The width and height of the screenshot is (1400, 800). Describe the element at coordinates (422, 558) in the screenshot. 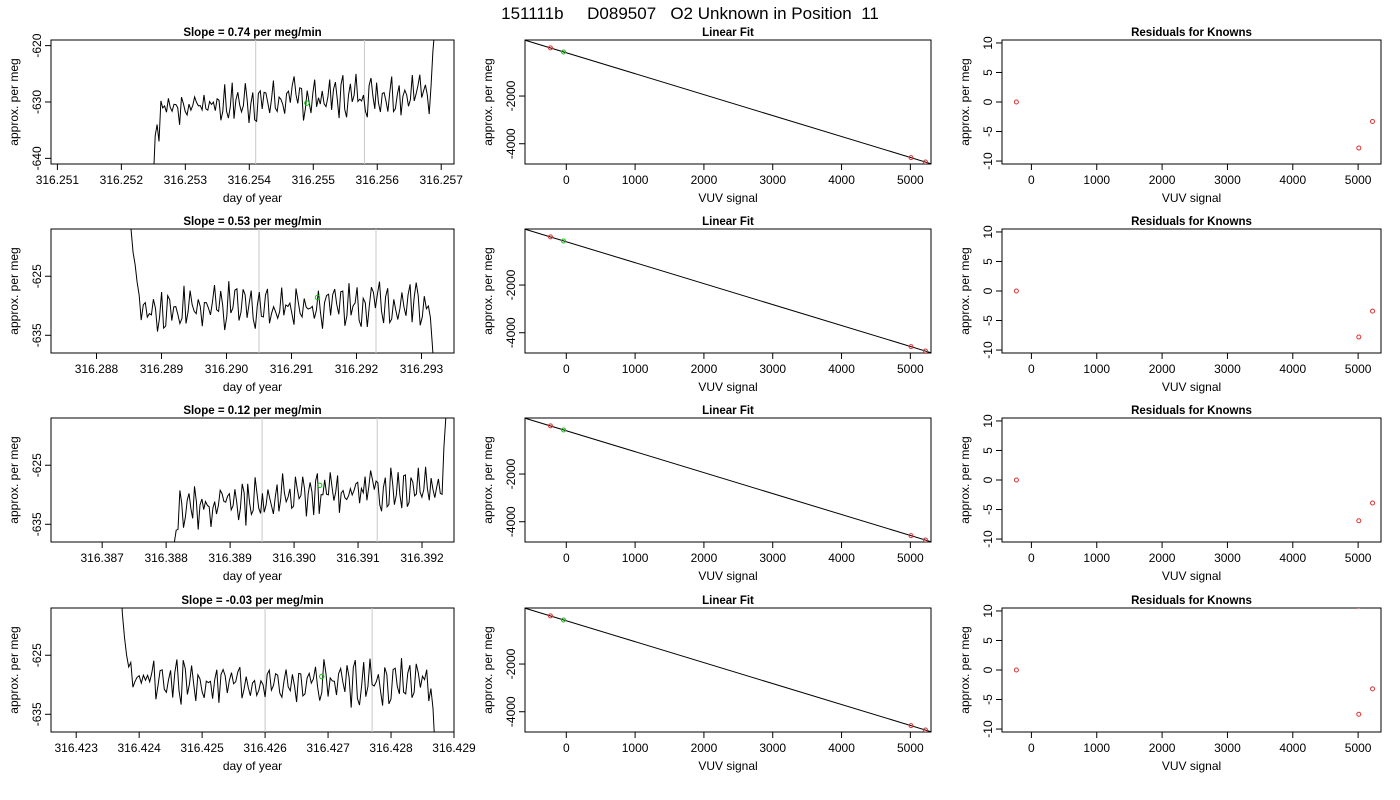

I see `x-tick-label: 316.392` at that location.